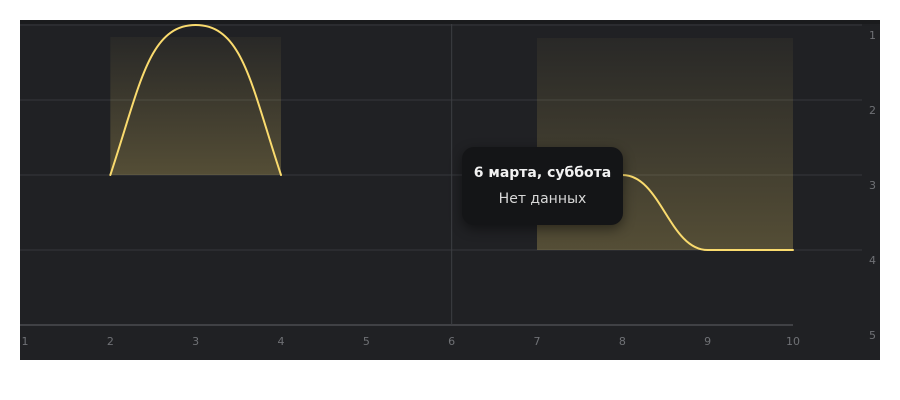 The image size is (900, 400). I want to click on chart-tooltip: 6 марта, суббота Нет данных, so click(542, 186).